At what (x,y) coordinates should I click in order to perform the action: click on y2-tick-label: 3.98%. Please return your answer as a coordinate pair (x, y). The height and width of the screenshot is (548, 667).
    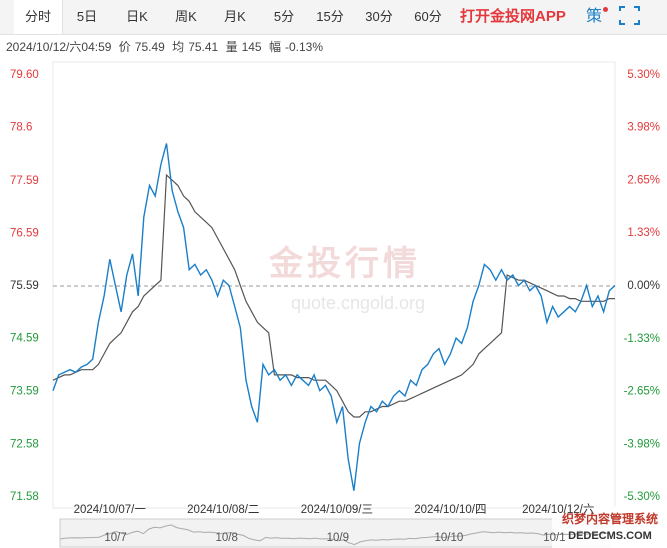
    Looking at the image, I should click on (643, 128).